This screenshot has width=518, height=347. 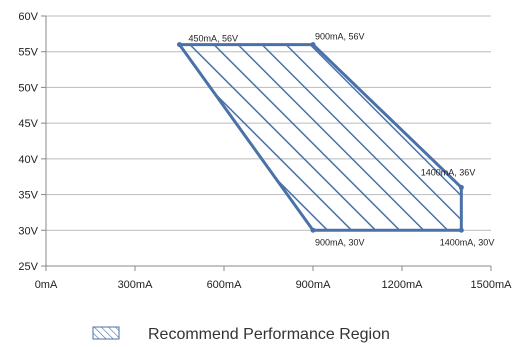 I want to click on x-tick-label: 1200mA, so click(x=403, y=285).